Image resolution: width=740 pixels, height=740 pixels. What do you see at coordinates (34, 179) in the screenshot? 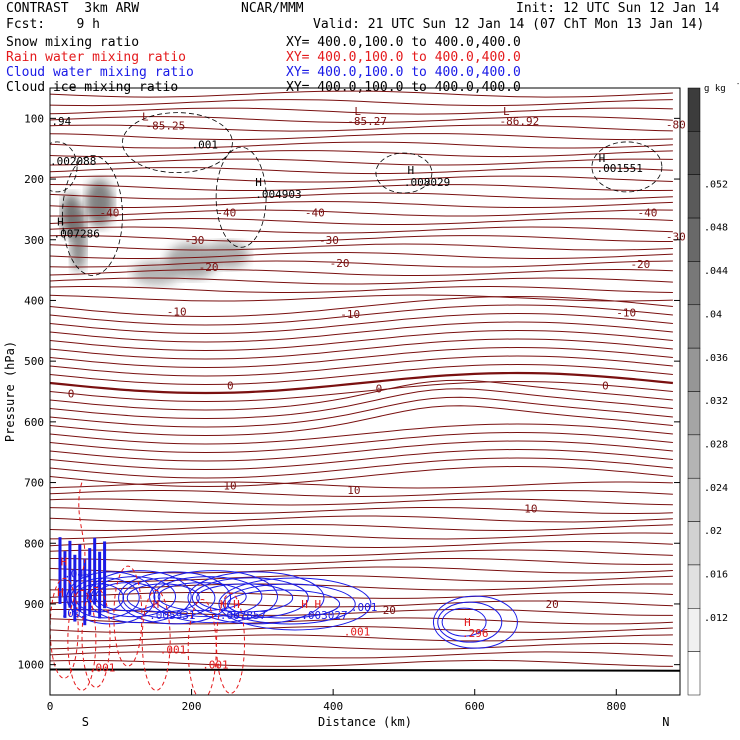
I see `y-tick-label: 200` at bounding box center [34, 179].